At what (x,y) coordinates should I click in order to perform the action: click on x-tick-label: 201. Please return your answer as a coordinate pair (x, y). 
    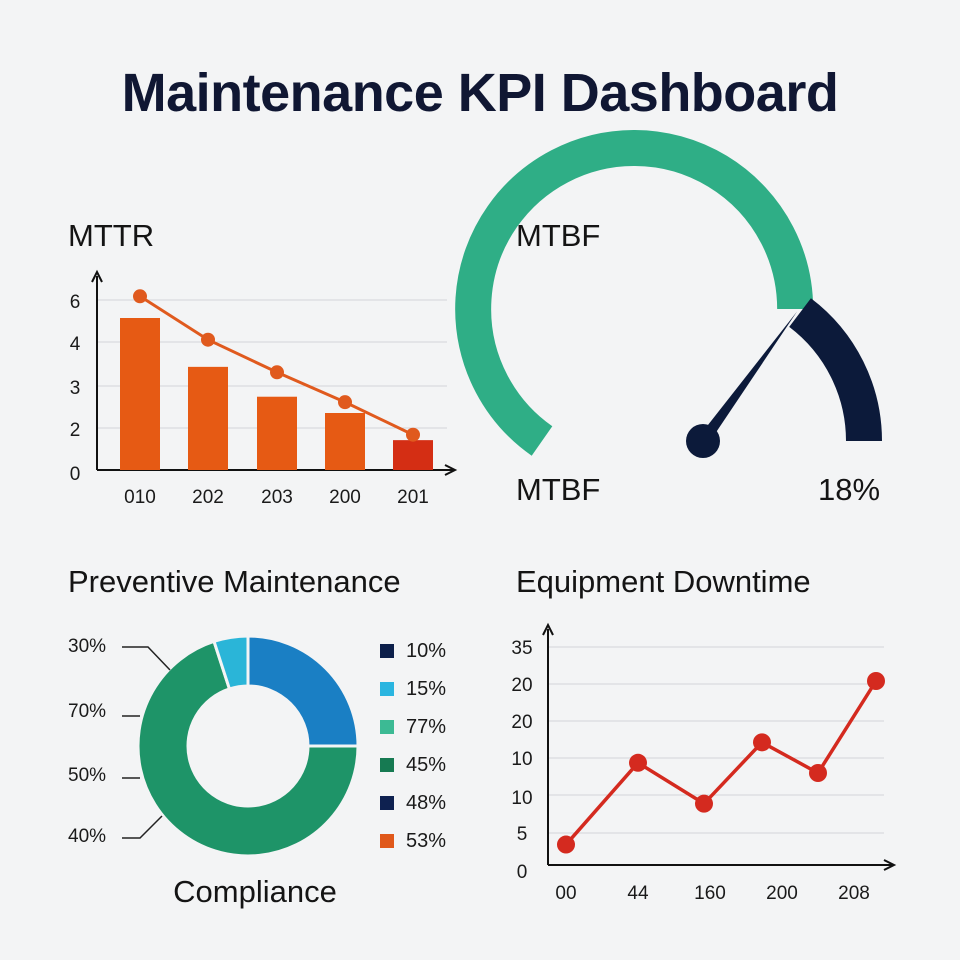
    Looking at the image, I should click on (413, 497).